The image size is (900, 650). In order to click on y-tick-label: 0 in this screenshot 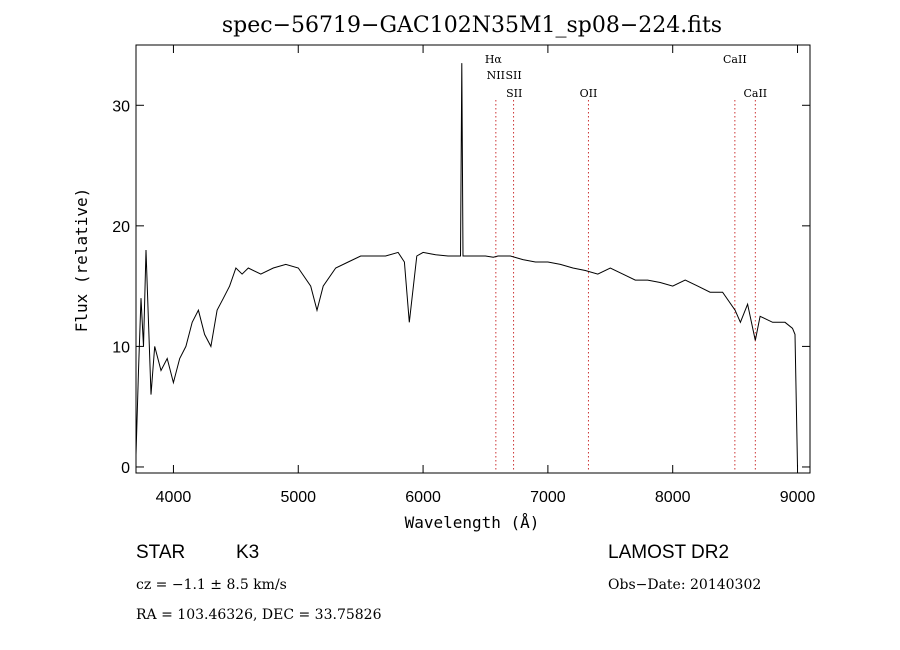, I will do `click(125, 468)`.